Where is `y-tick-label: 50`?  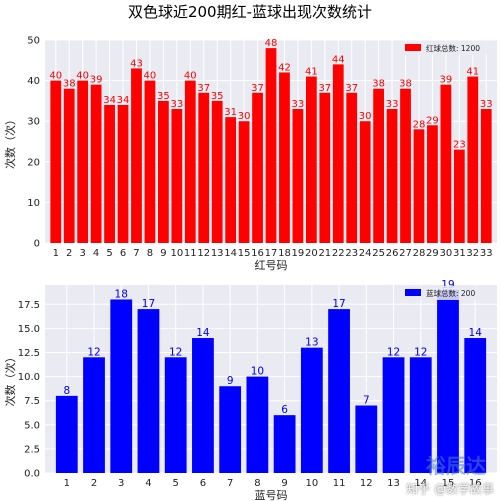
y-tick-label: 50 is located at coordinates (33, 41).